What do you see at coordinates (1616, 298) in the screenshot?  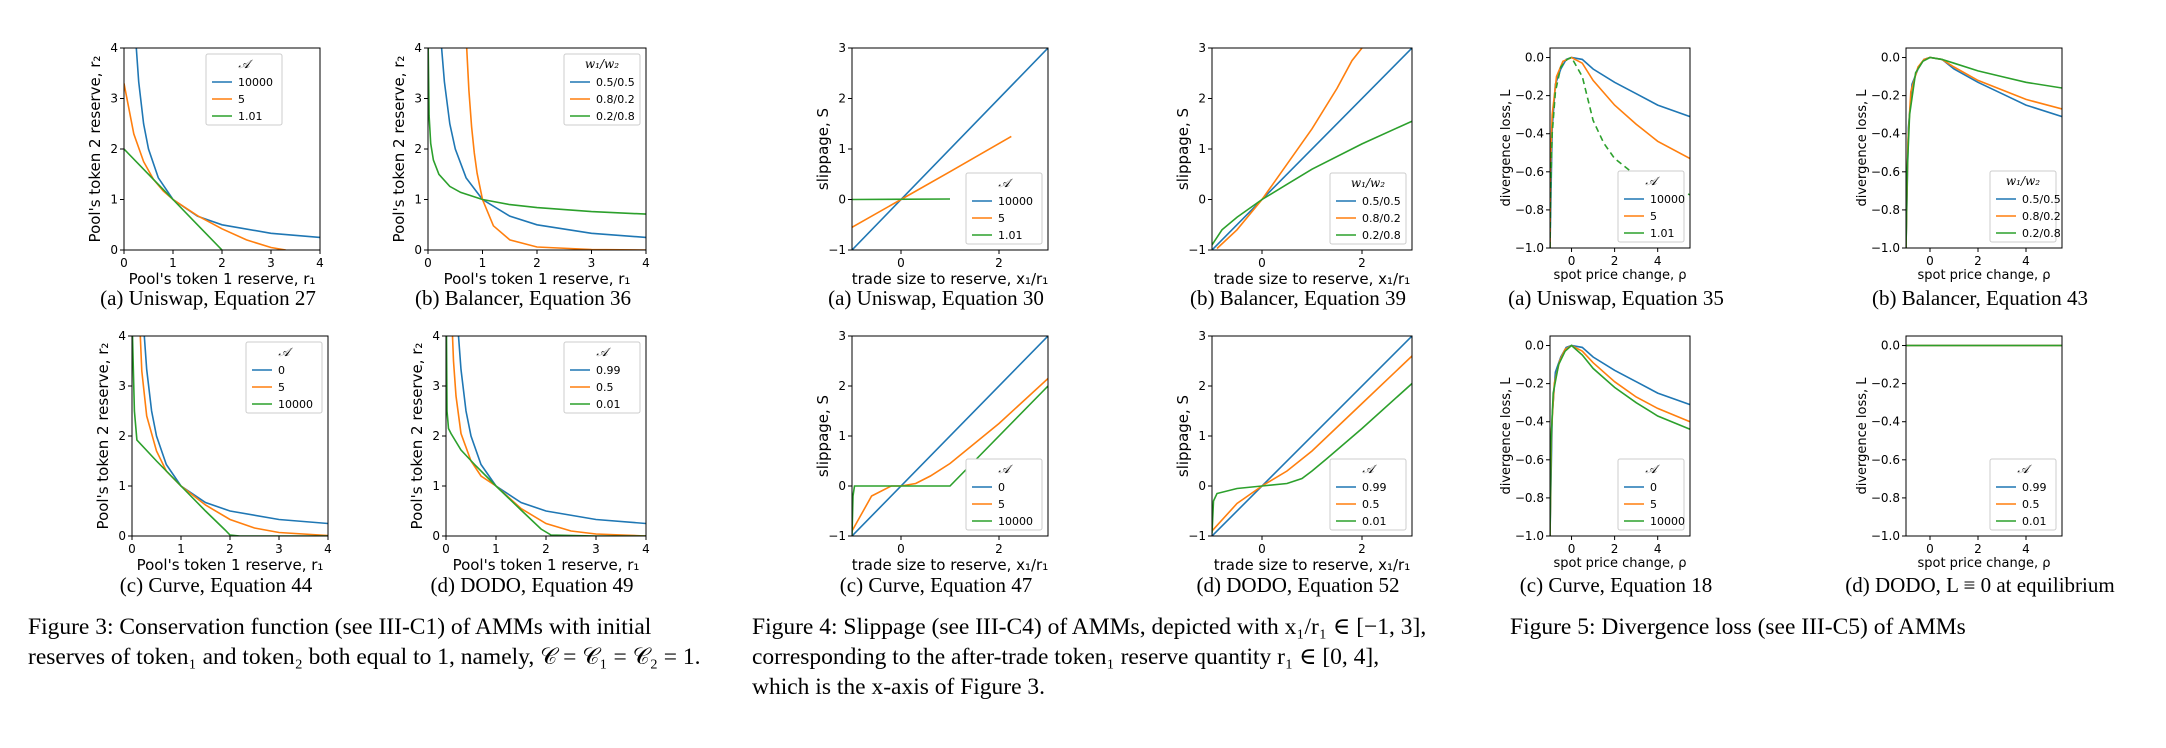 I see `subfigure-caption: (a) Uniswap, Equation 35` at bounding box center [1616, 298].